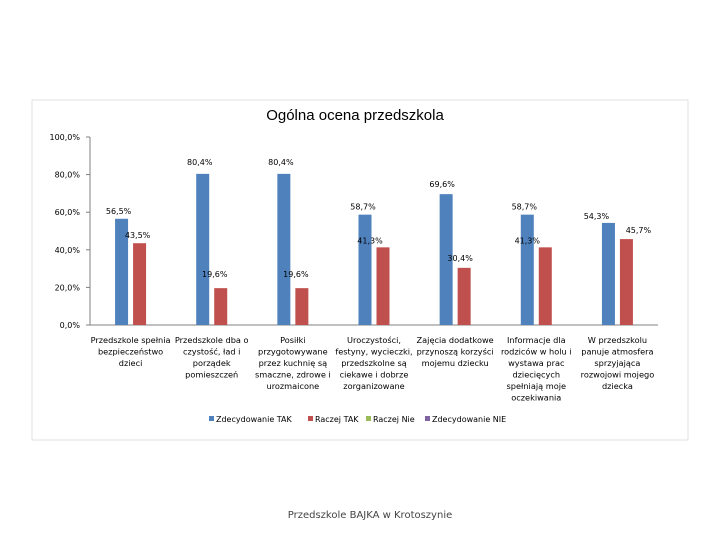 This screenshot has height=540, width=720. I want to click on category-label: Przedszkole spełnia bezpieczeństwo dzieci, so click(131, 351).